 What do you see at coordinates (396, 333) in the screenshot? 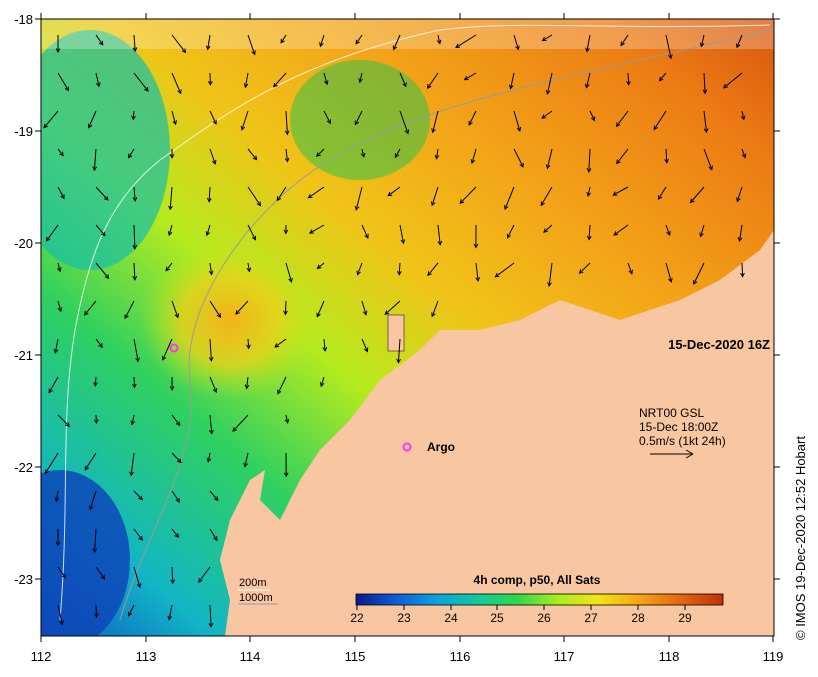
I see `barrow-island` at bounding box center [396, 333].